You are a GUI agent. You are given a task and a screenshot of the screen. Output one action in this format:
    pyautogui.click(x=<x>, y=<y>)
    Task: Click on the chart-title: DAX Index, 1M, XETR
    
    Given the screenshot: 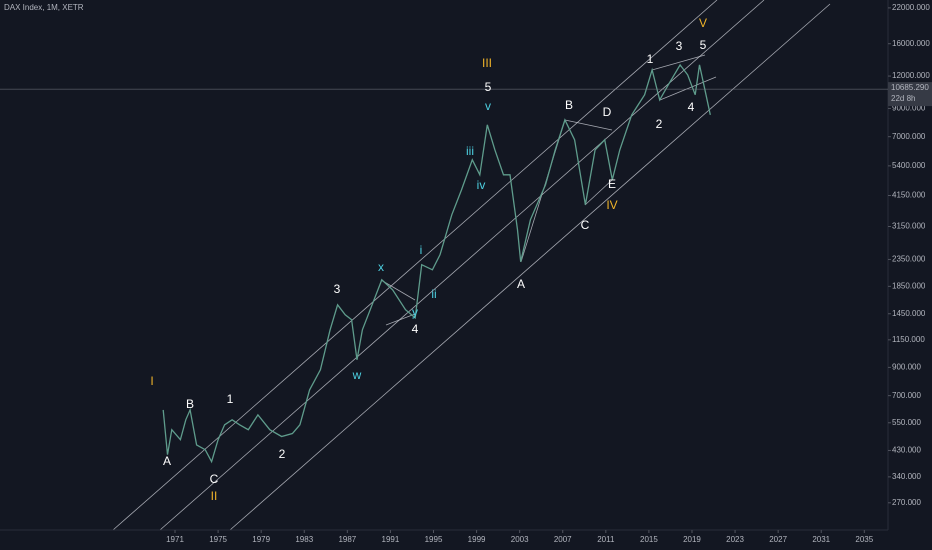 What is the action you would take?
    pyautogui.click(x=44, y=7)
    